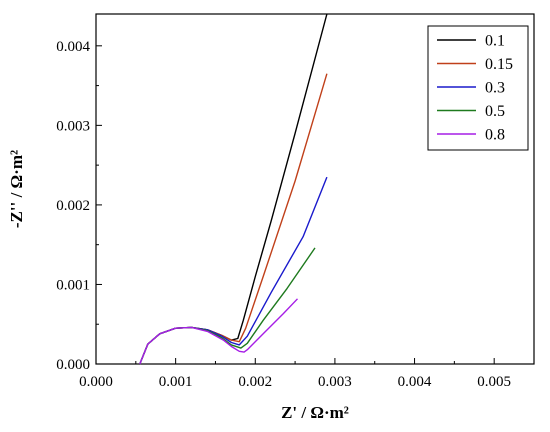 The image size is (550, 432). What do you see at coordinates (495, 135) in the screenshot?
I see `legend-label-0.8: 0.8` at bounding box center [495, 135].